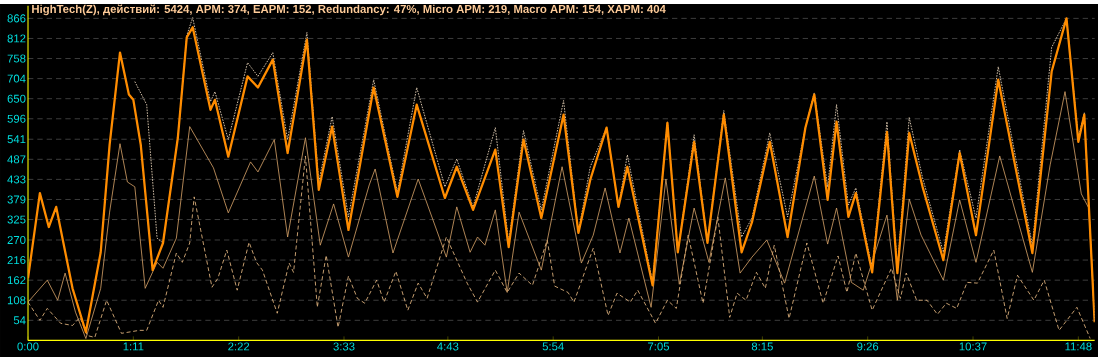  I want to click on y-tick-label: 108, so click(16, 300).